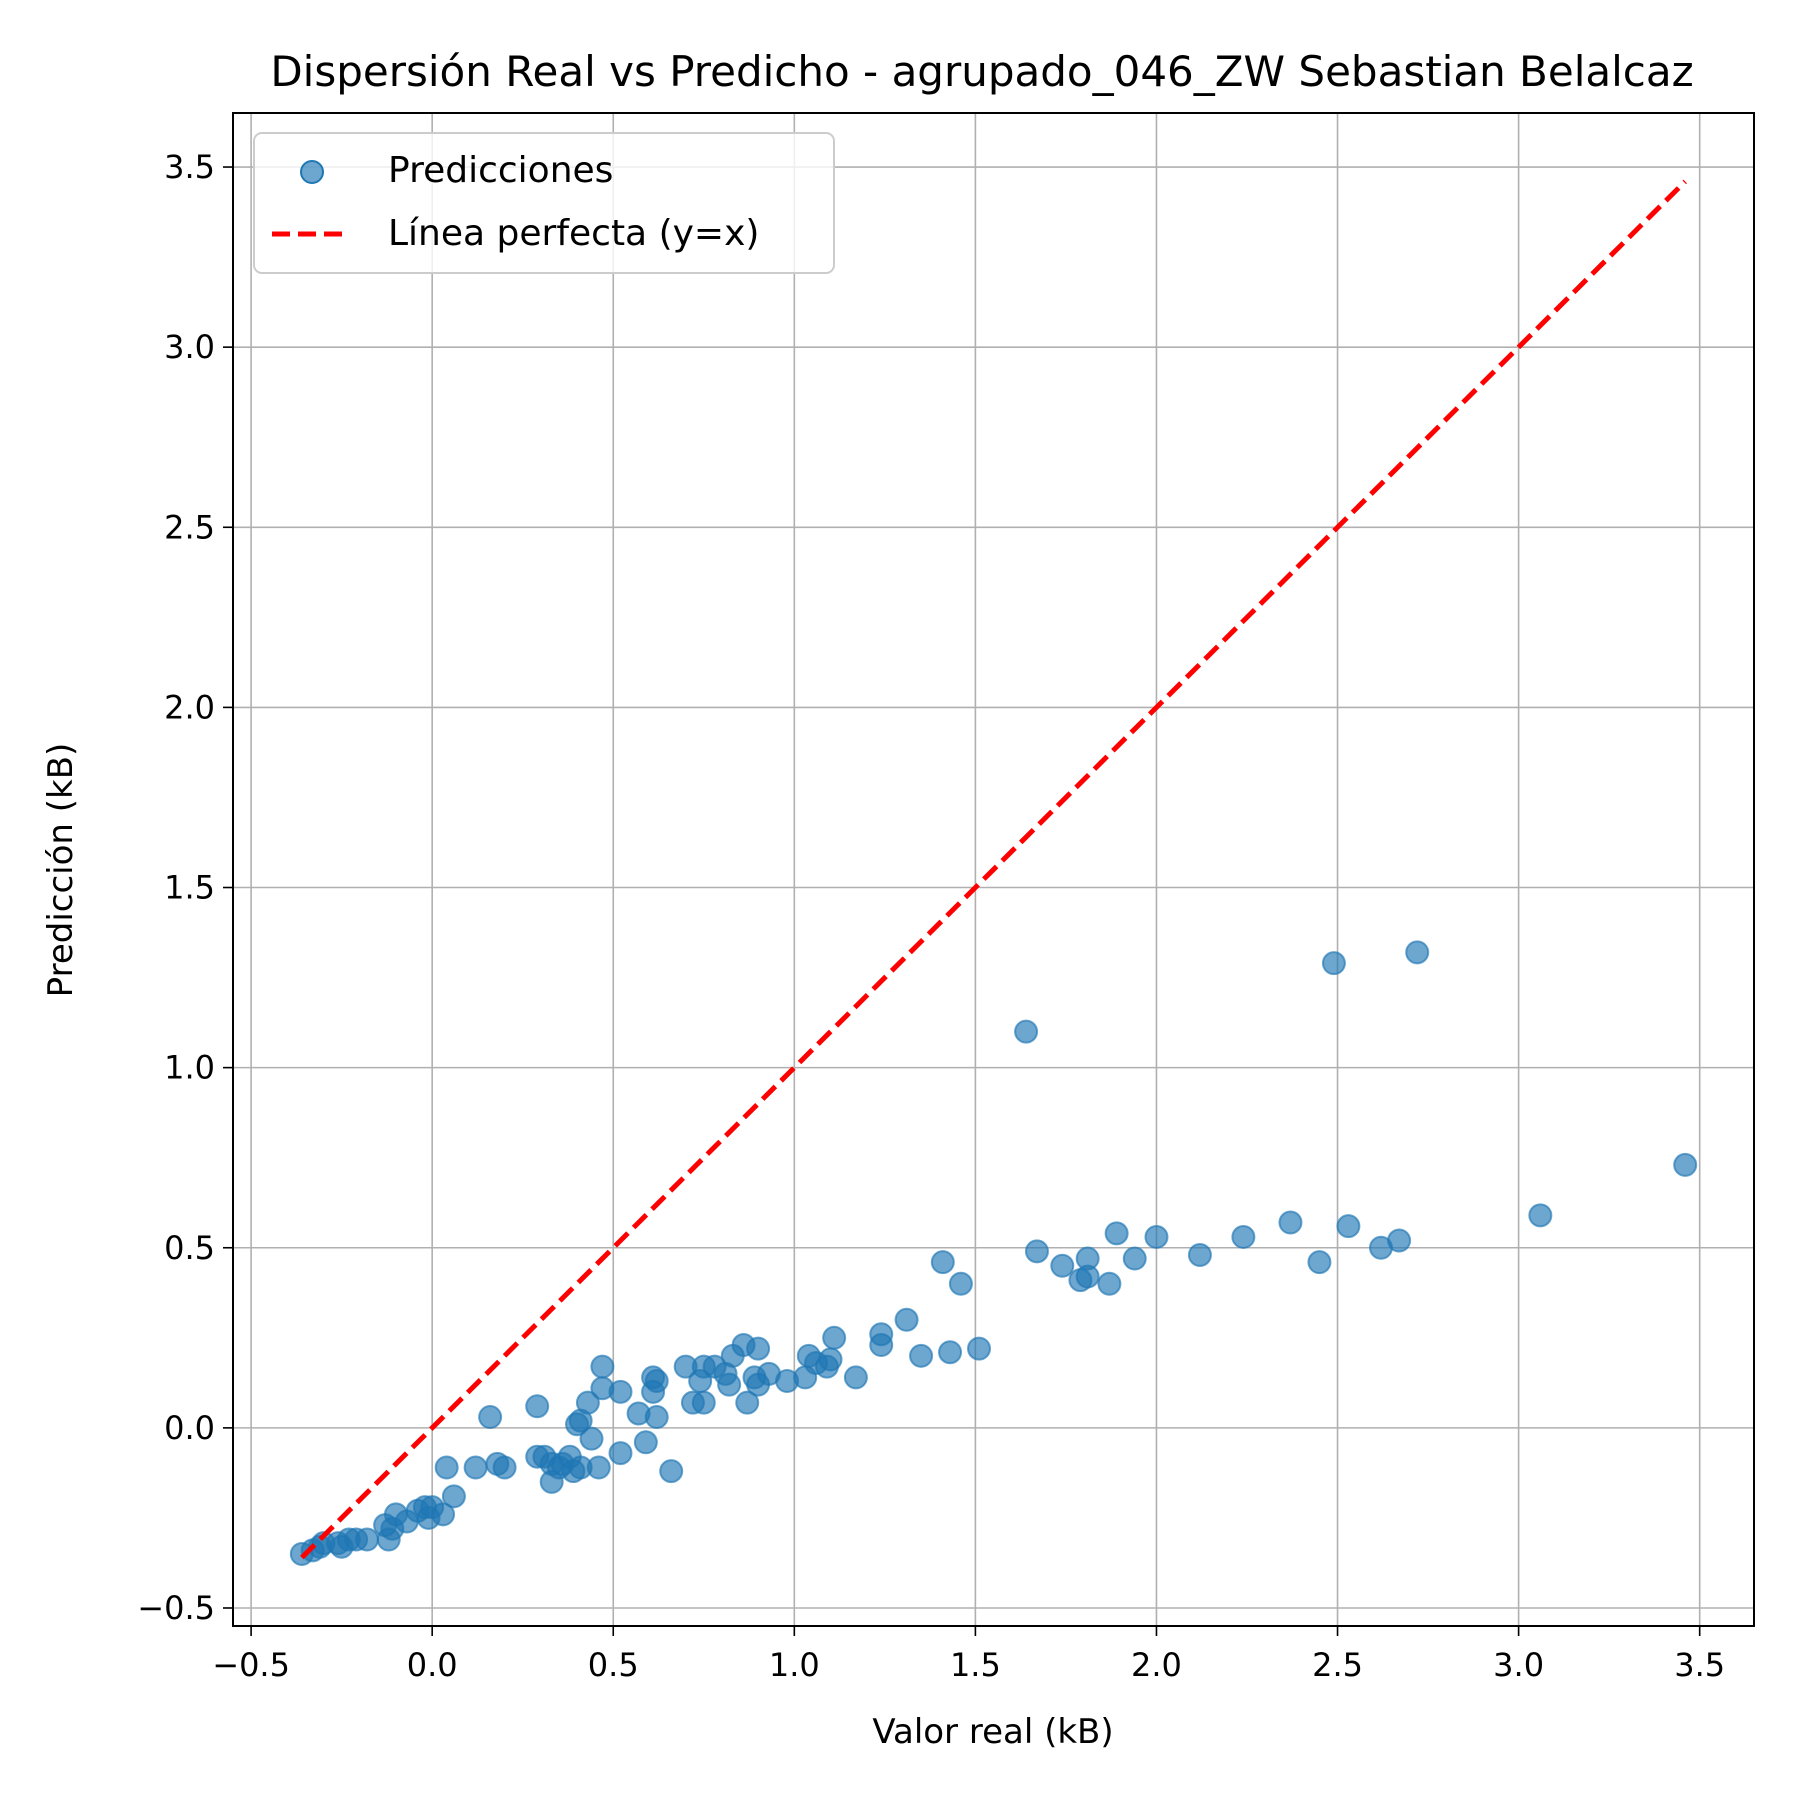 The width and height of the screenshot is (1800, 1800). What do you see at coordinates (1337, 1665) in the screenshot?
I see `x-tick-label: 2.5` at bounding box center [1337, 1665].